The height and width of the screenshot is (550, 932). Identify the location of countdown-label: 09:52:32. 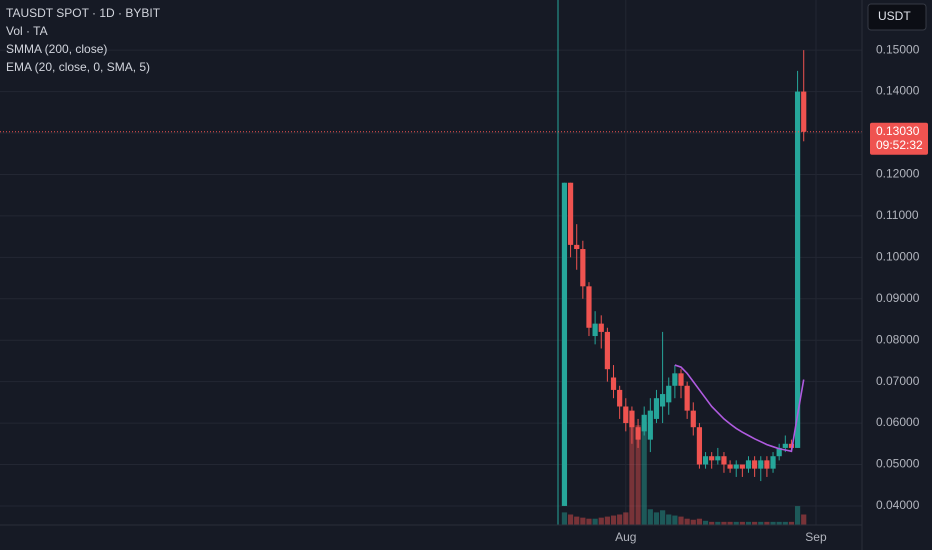
(899, 145).